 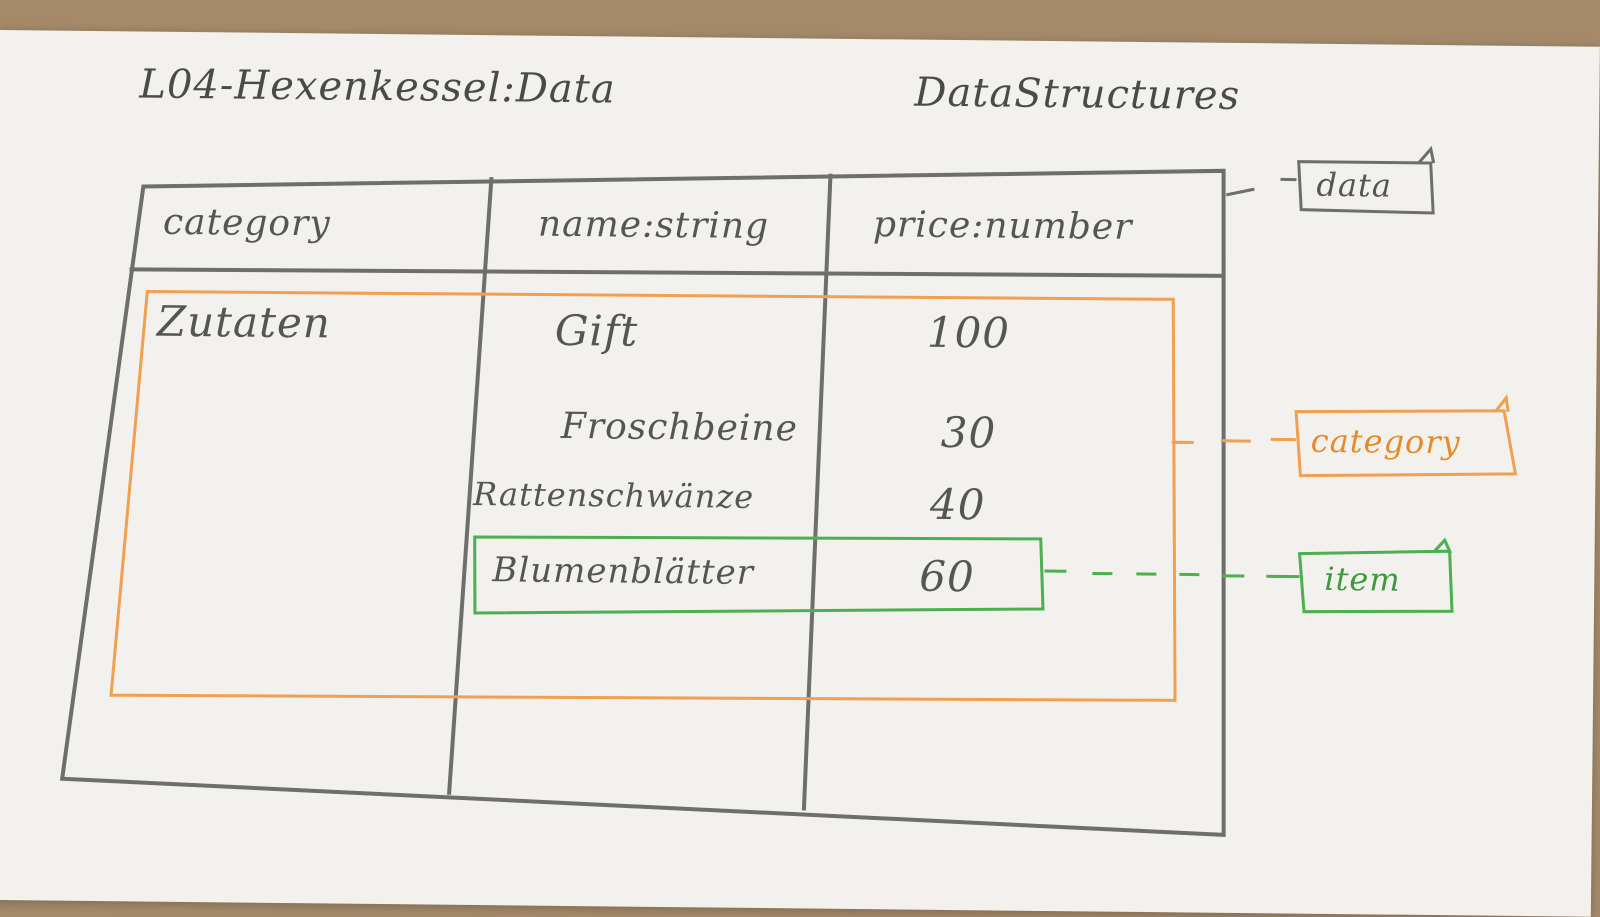 I want to click on item-tag-box, so click(x=1375, y=575).